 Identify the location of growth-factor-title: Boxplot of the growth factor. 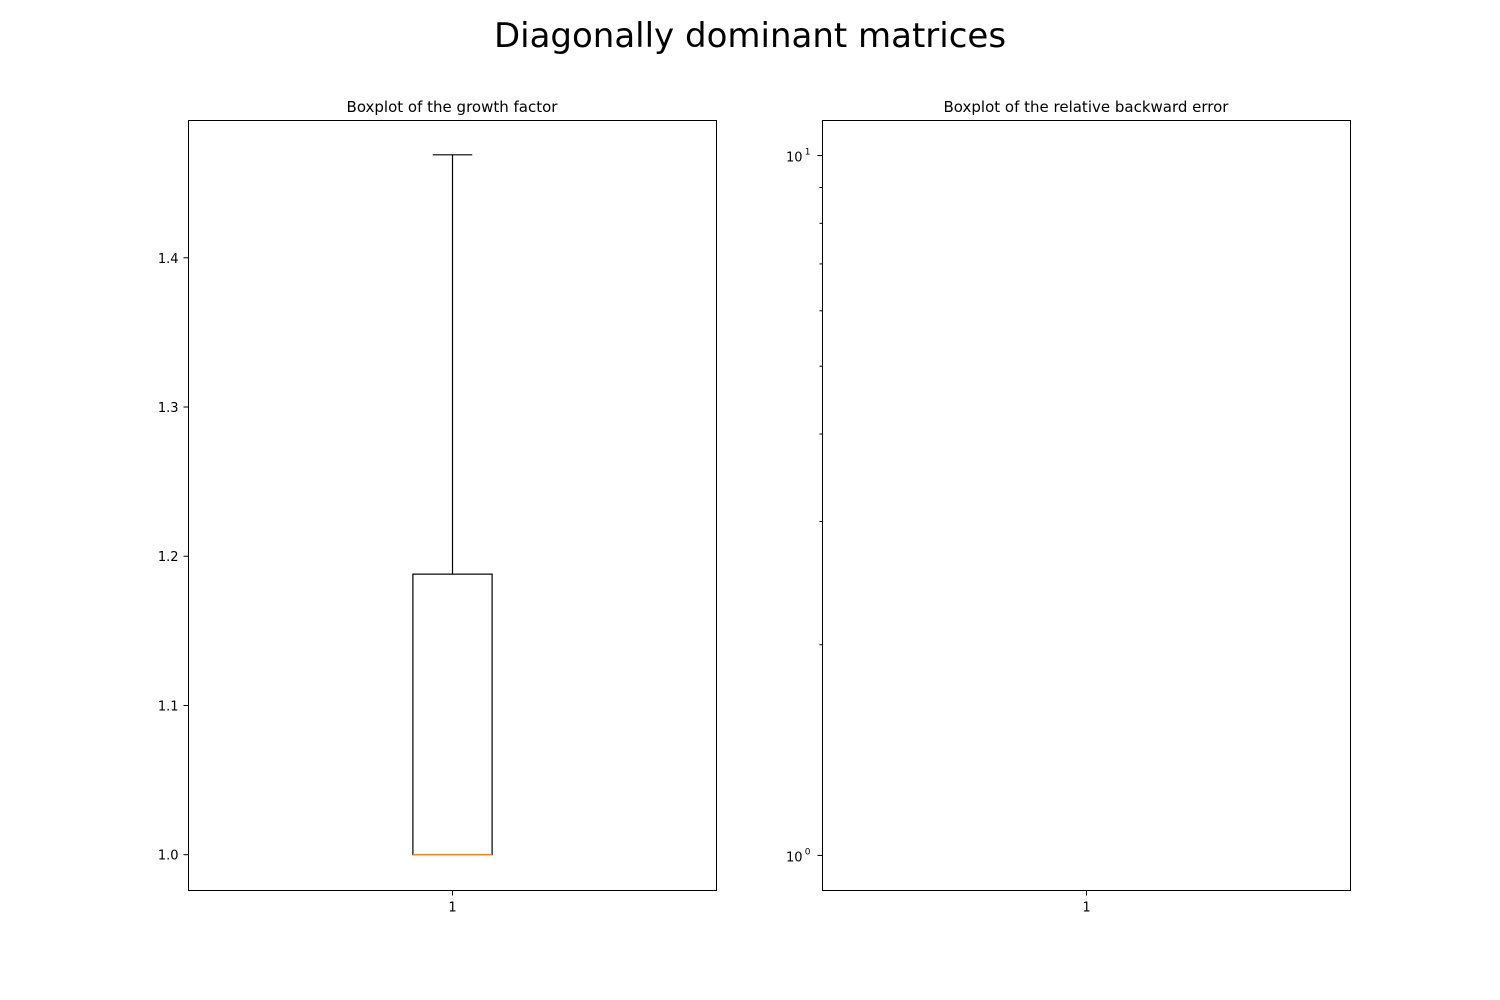
(453, 107).